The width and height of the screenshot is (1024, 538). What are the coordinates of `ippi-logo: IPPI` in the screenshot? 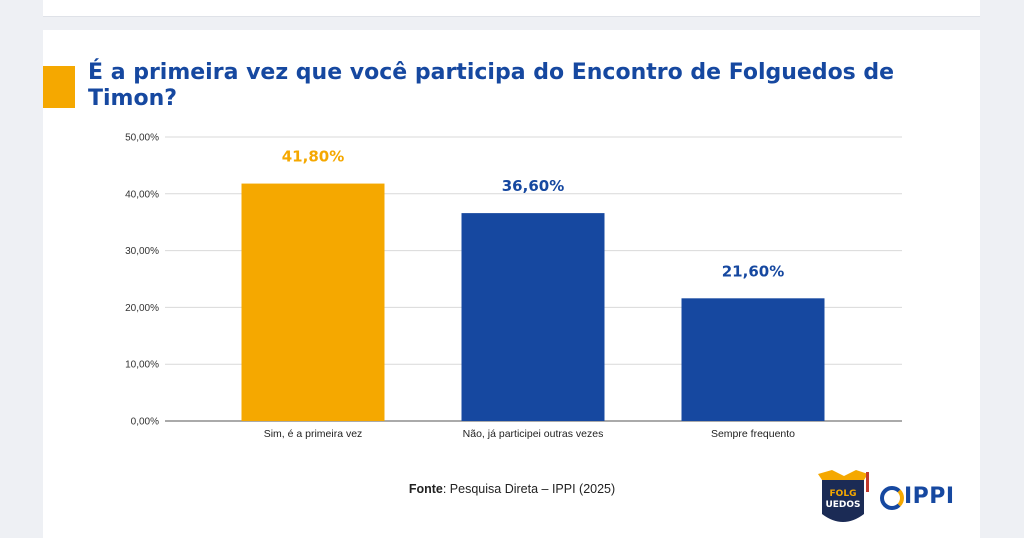 It's located at (925, 502).